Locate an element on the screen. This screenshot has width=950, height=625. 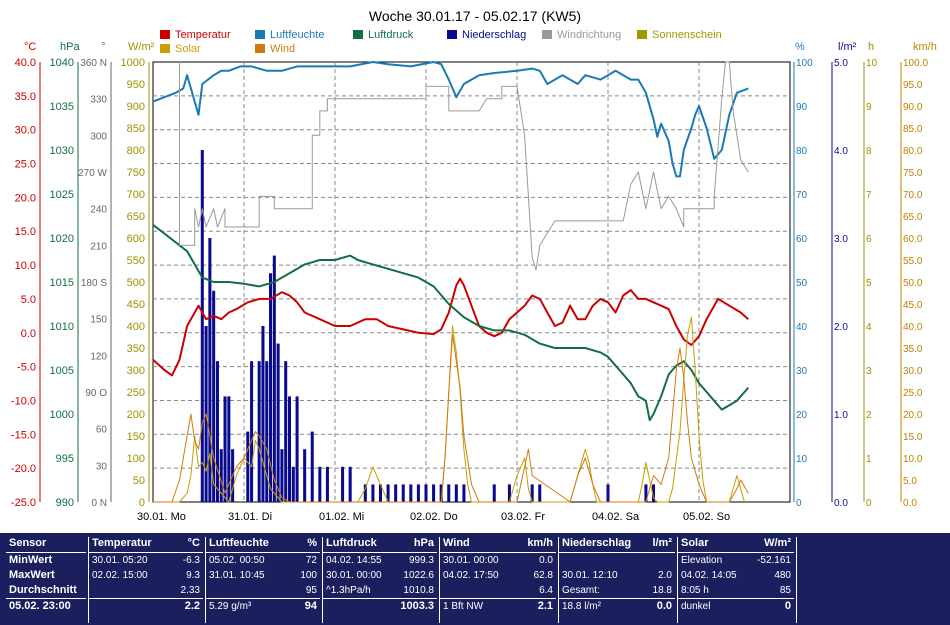
axis-tick-humidity: 0 is located at coordinates (799, 503).